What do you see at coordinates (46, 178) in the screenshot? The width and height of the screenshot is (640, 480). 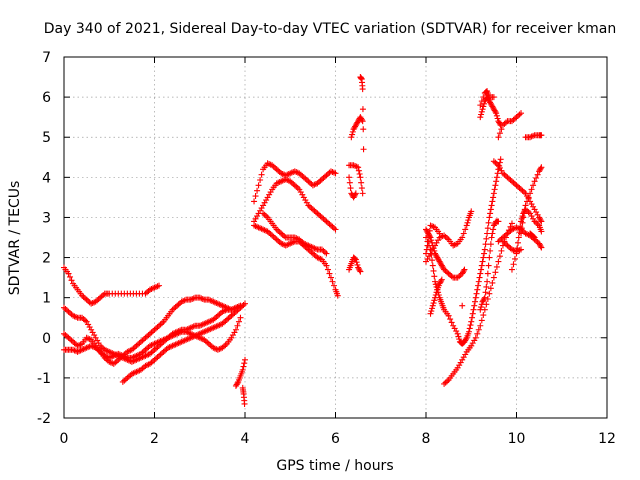 I see `y-tick-label: 4` at bounding box center [46, 178].